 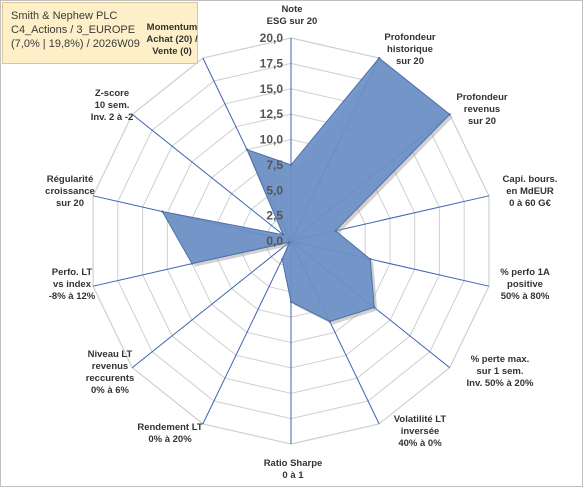 I want to click on axis-label: Perfo. LT vs index -8% à 12%, so click(x=72, y=284).